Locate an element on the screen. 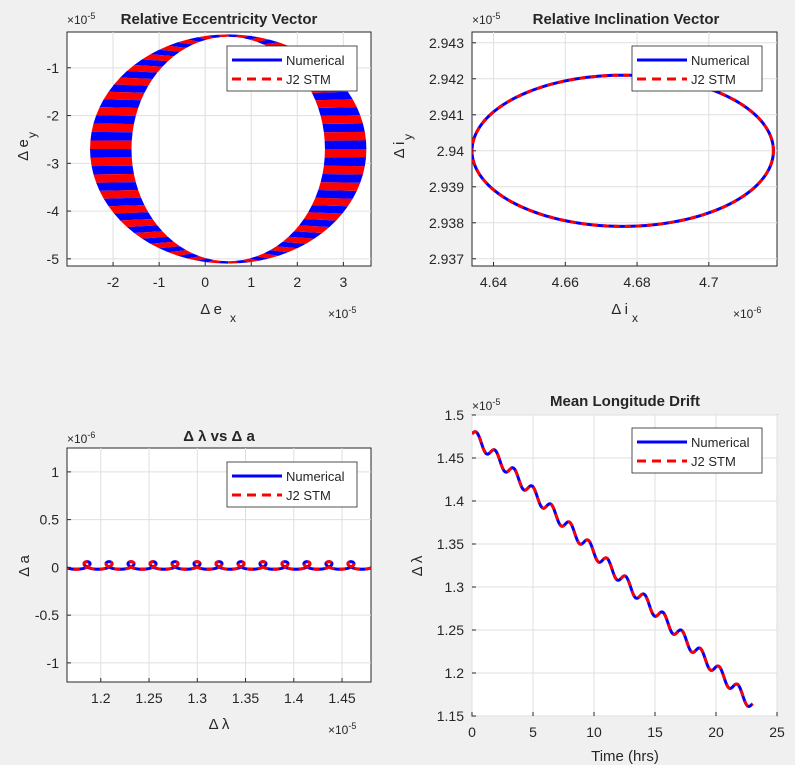 Image resolution: width=795 pixels, height=765 pixels. eccentricity-series-group is located at coordinates (228, 149).